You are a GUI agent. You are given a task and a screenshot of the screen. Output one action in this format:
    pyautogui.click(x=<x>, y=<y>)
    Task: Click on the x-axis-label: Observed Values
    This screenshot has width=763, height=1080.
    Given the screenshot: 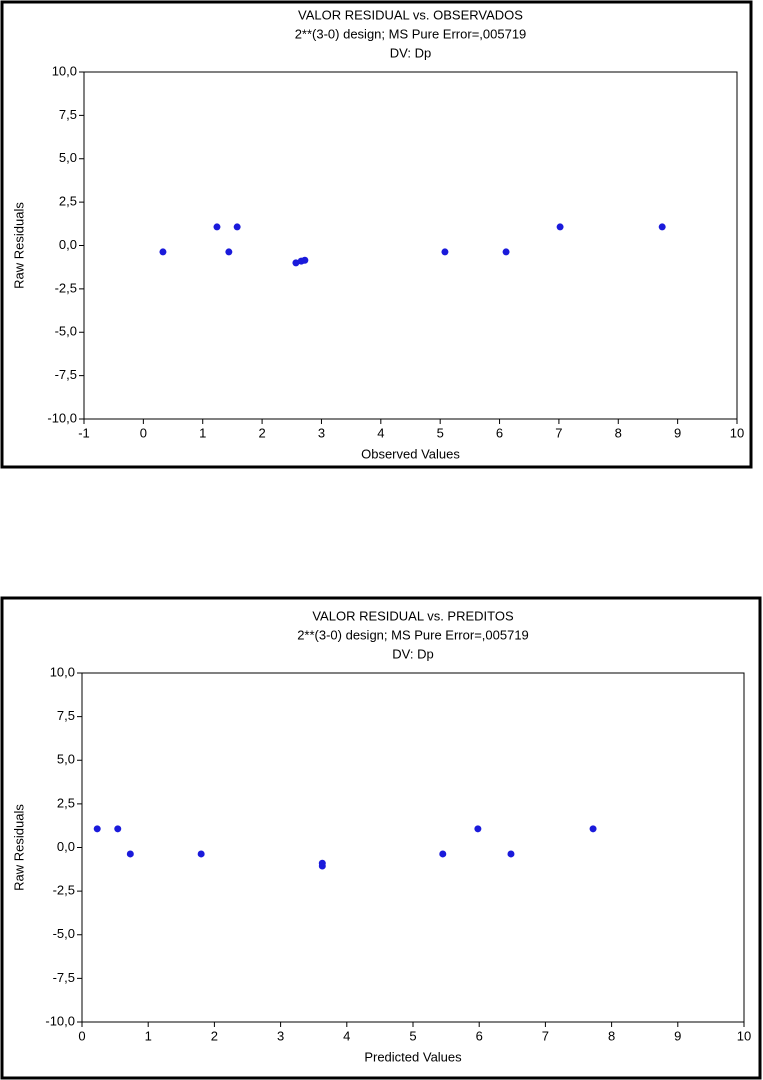 What is the action you would take?
    pyautogui.click(x=410, y=453)
    